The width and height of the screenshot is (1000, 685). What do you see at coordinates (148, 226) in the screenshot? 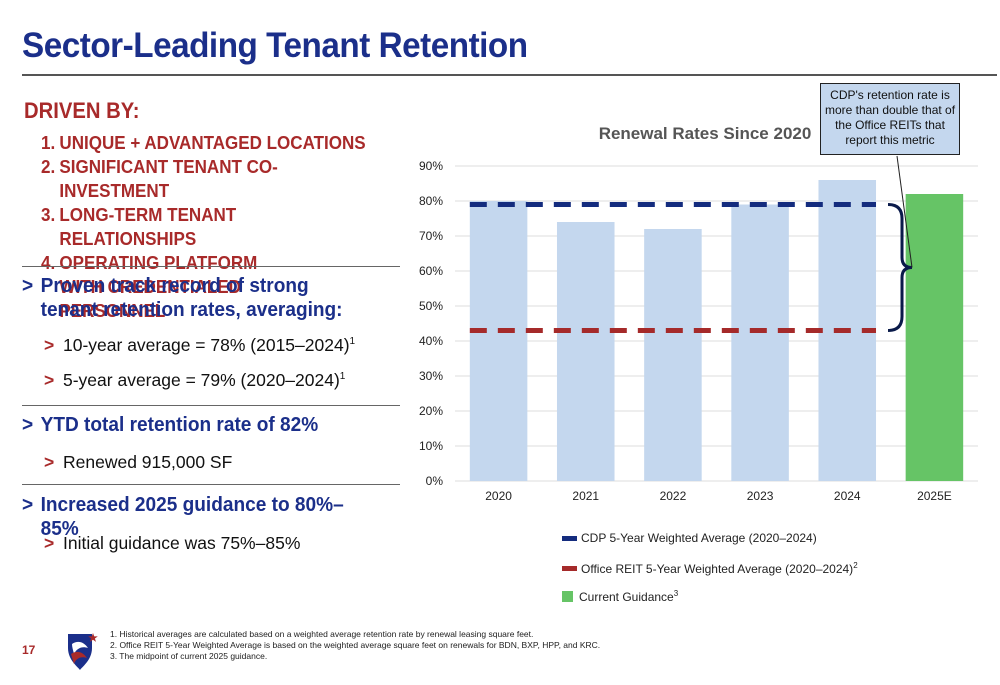
I see `driver-text: LONG-TERM TENANT RELATIONSHIPS` at bounding box center [148, 226].